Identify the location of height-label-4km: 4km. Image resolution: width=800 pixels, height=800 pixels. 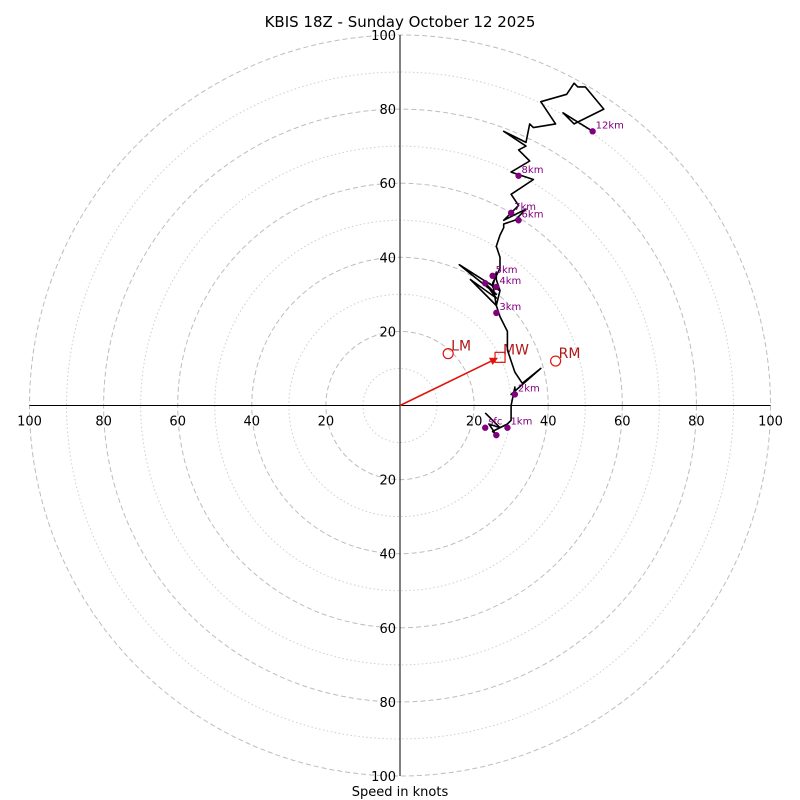
(510, 281).